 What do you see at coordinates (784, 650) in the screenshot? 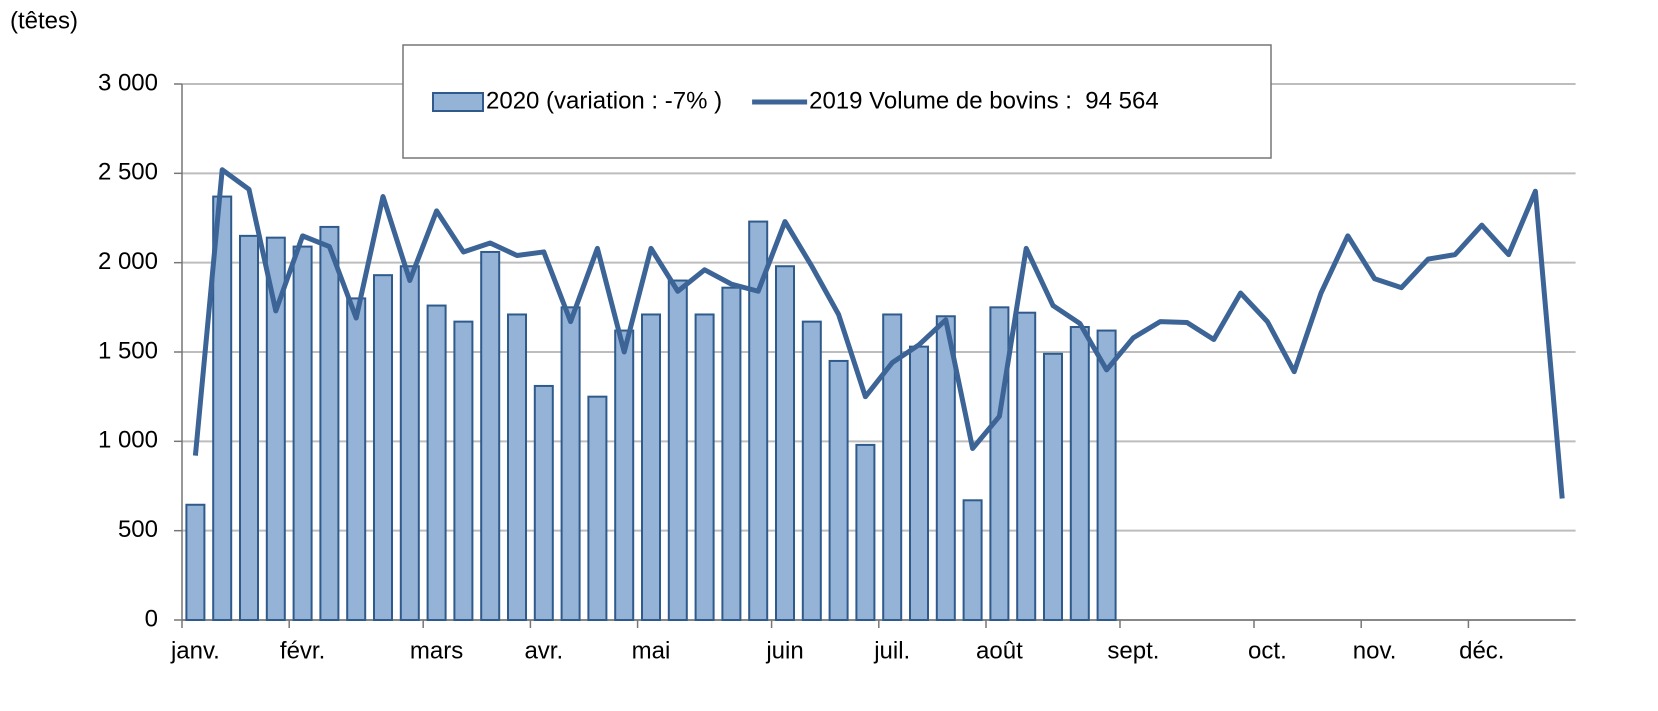
I see `x-tick-label: juin` at bounding box center [784, 650].